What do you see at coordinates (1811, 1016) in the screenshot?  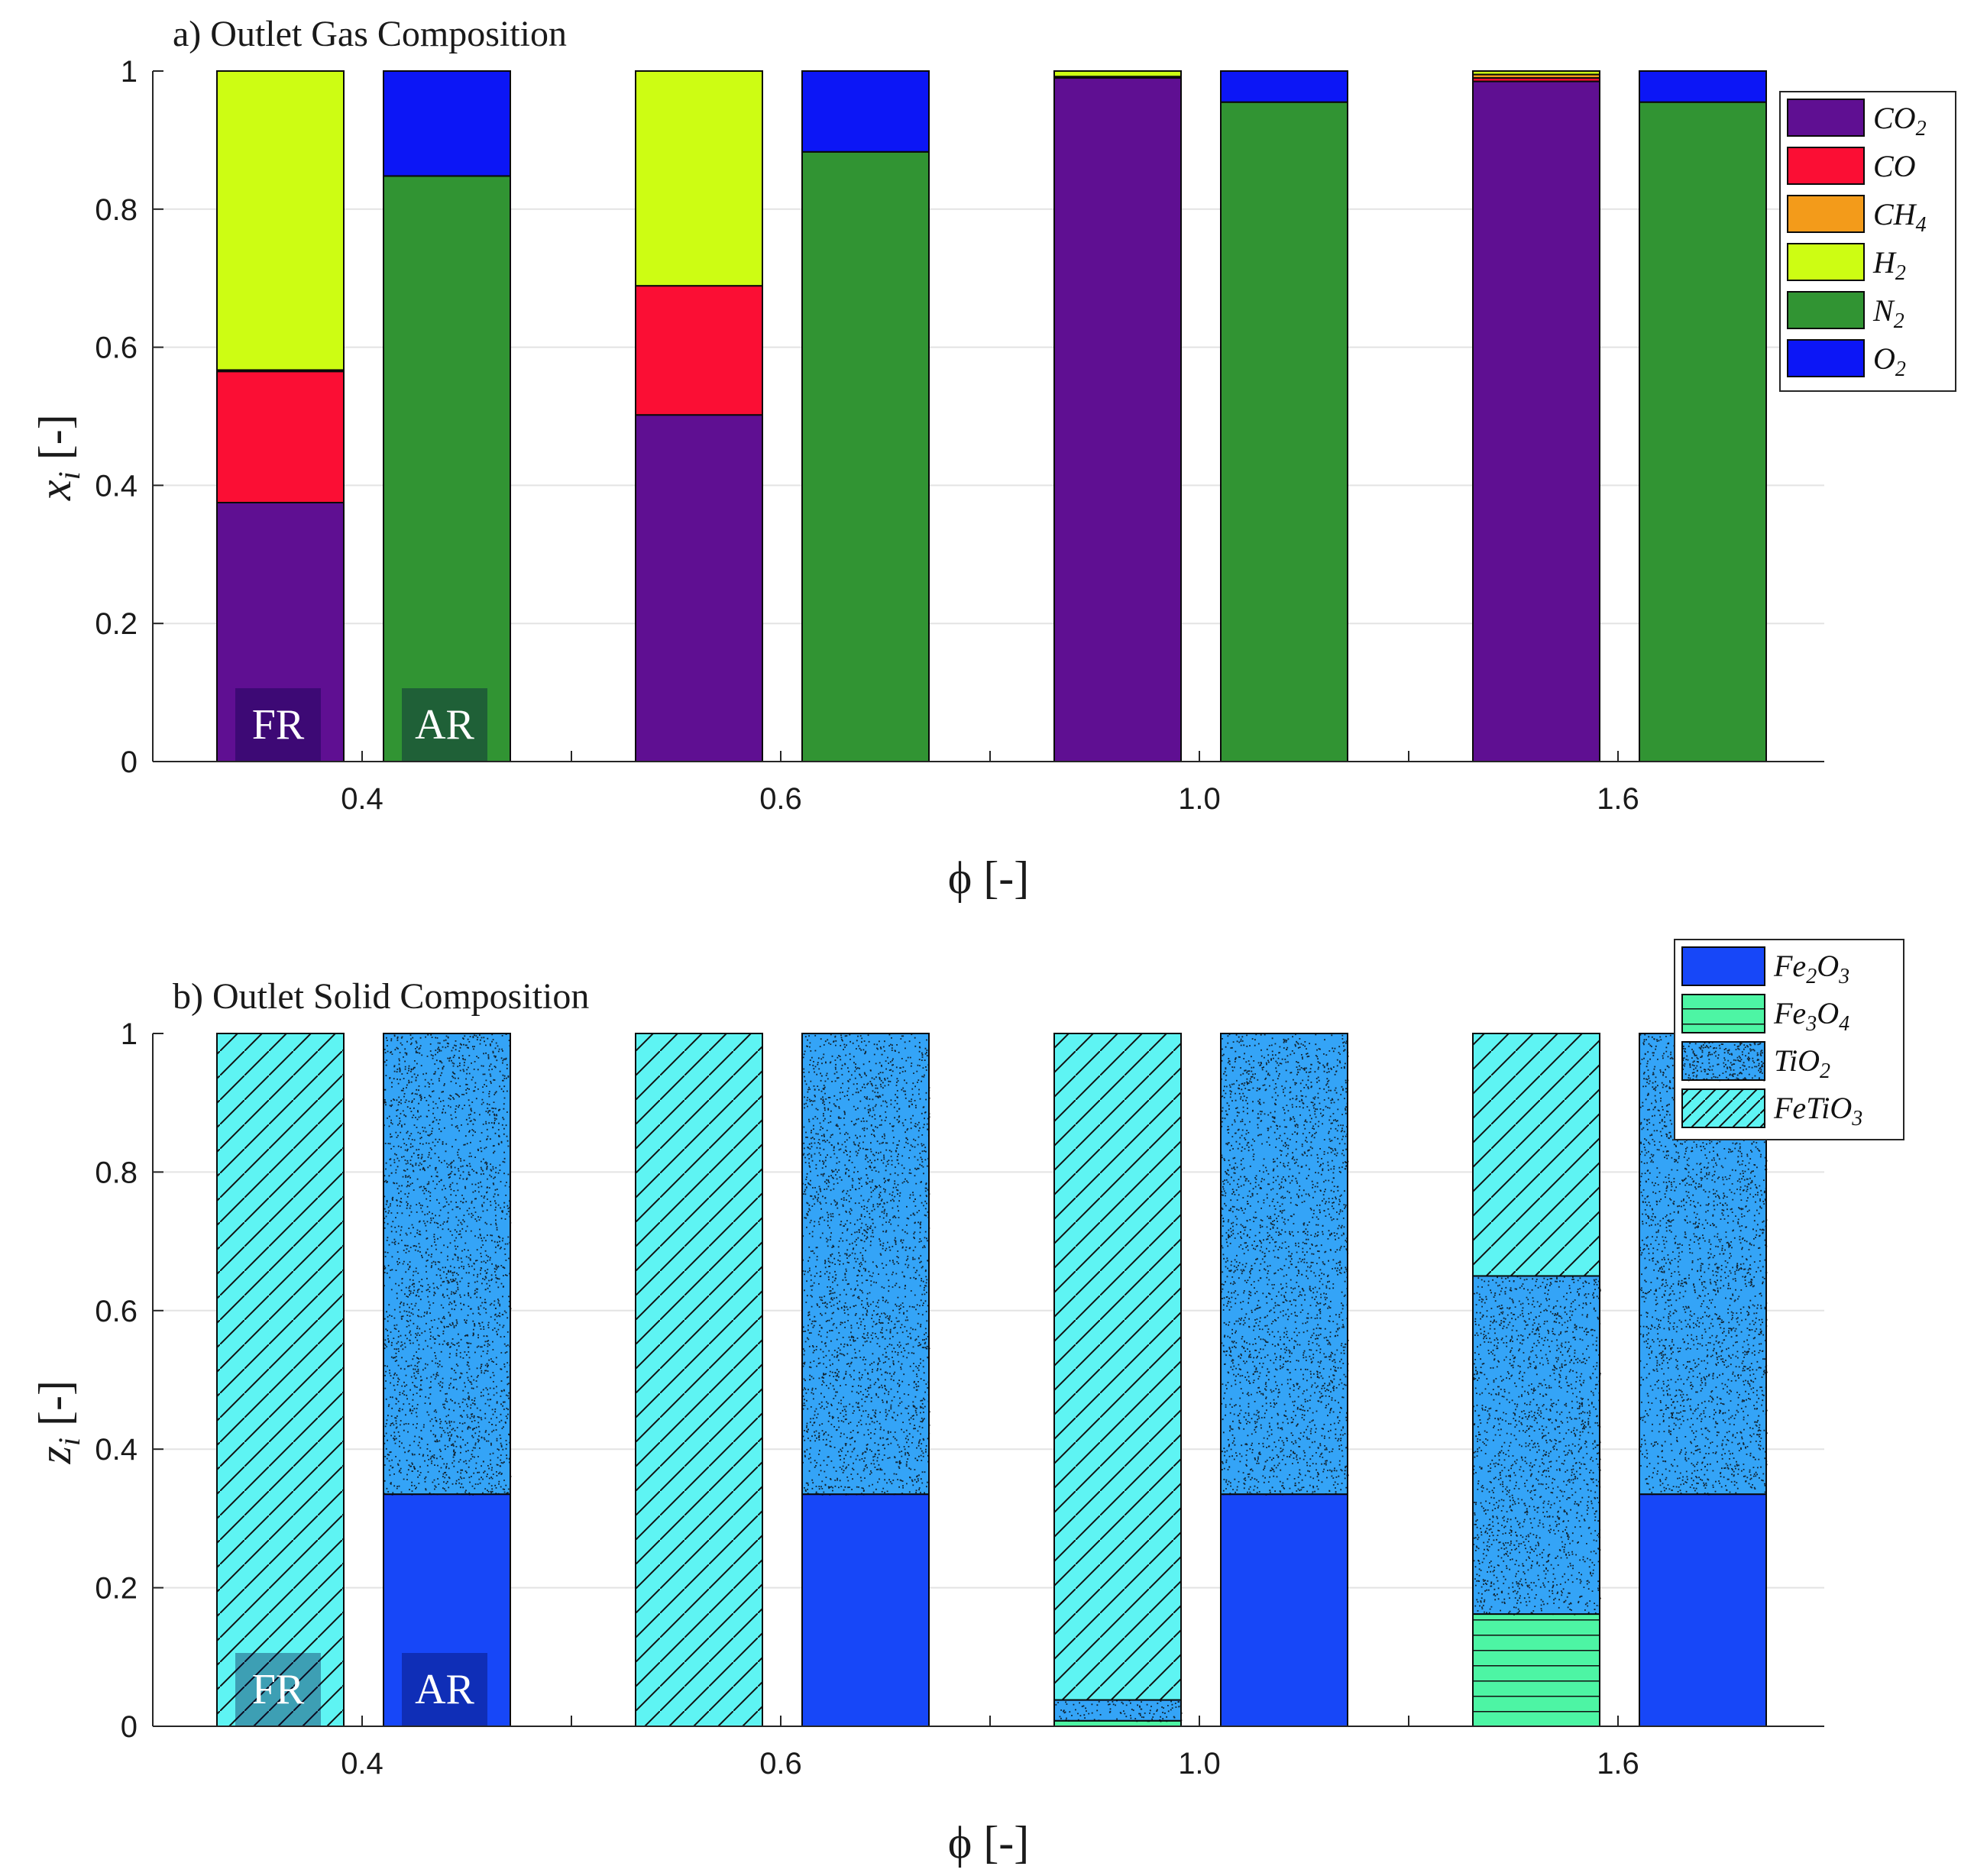 I see `legend-label-fe3o4: Fe3​O4​` at bounding box center [1811, 1016].